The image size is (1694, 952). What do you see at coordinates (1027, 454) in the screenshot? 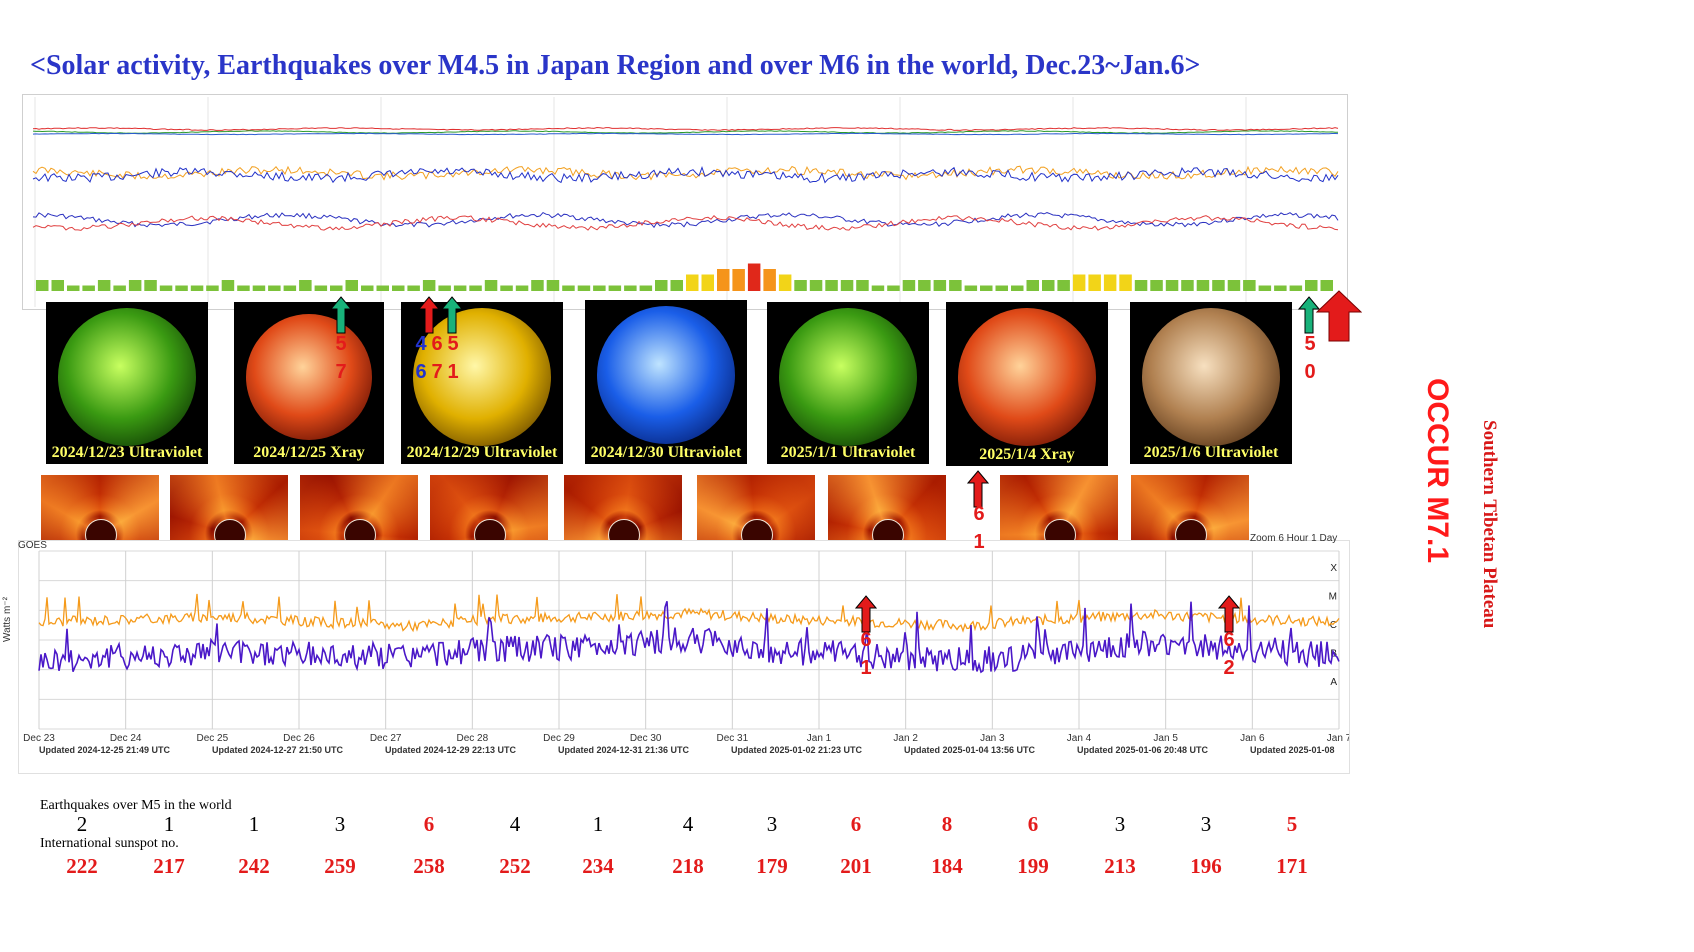
I see `solar-image-caption: 2025/1/4 Xray` at bounding box center [1027, 454].